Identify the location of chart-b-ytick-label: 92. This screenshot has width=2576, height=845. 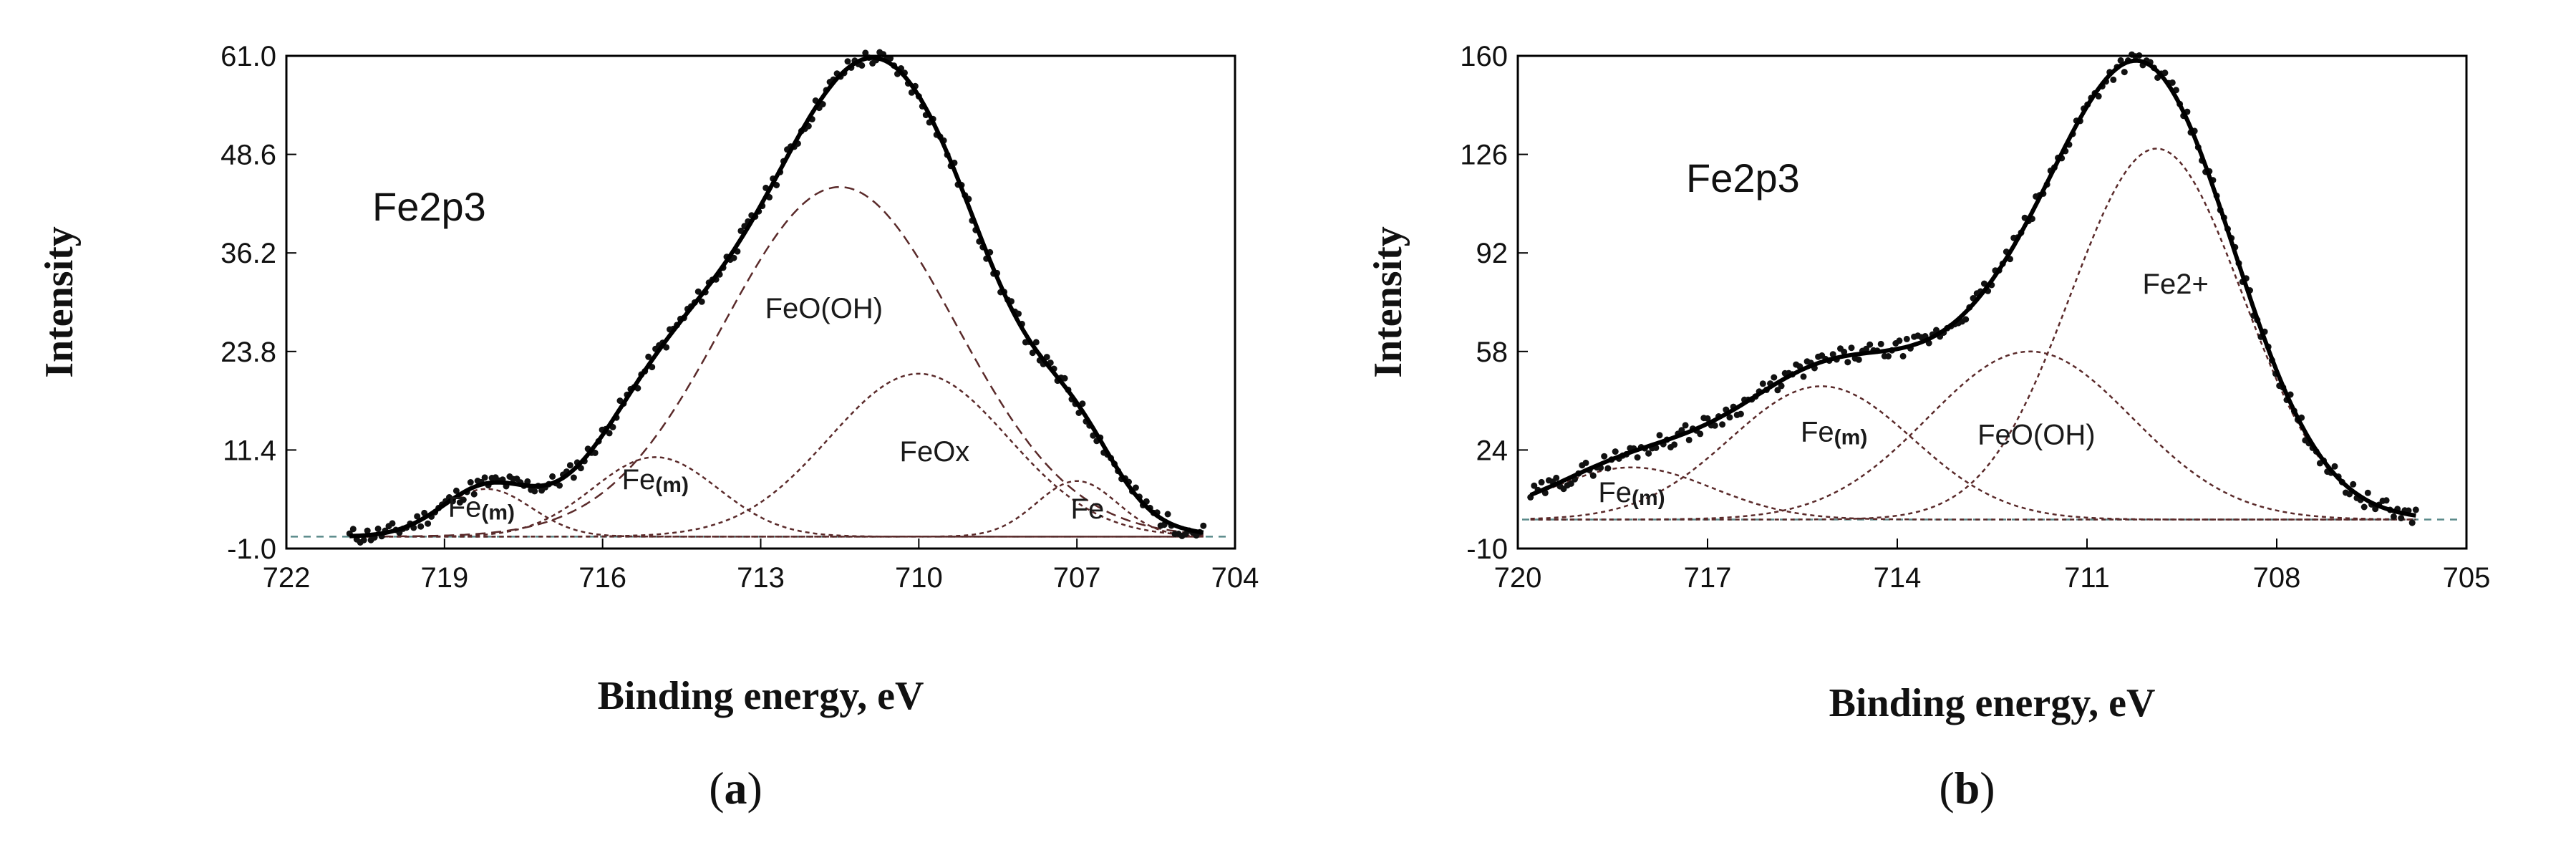
(1492, 253).